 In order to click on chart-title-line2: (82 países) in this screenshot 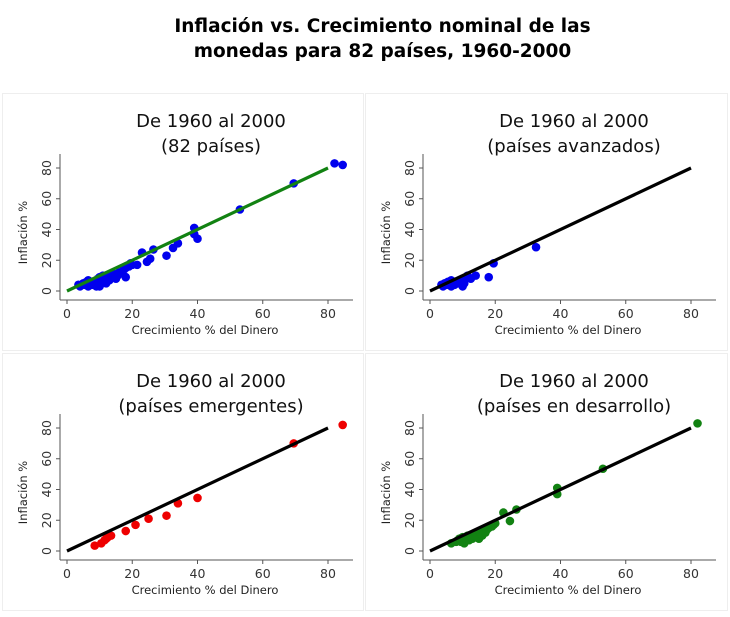, I will do `click(211, 146)`.